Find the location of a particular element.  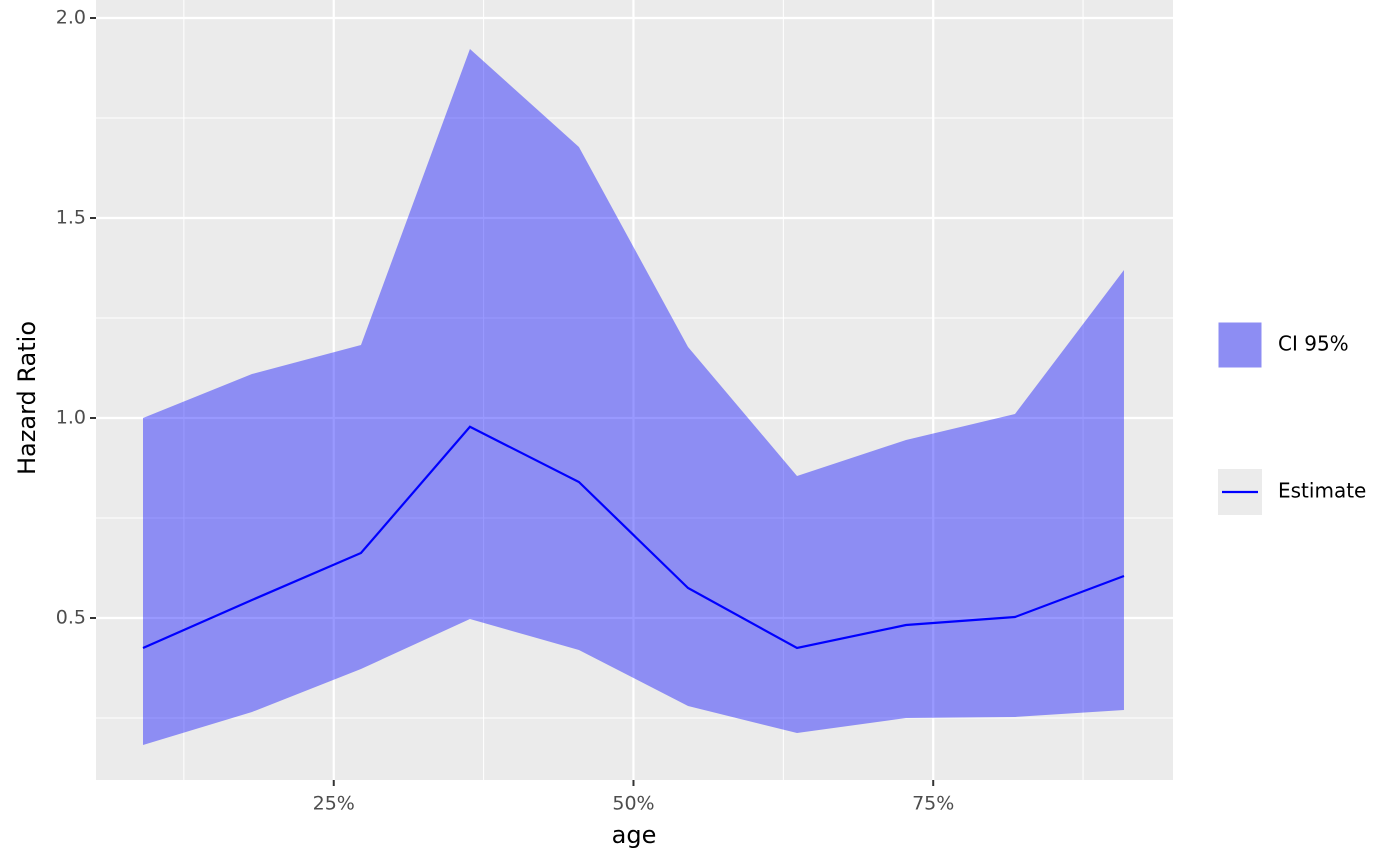

legend-key-bg is located at coordinates (1240, 345).